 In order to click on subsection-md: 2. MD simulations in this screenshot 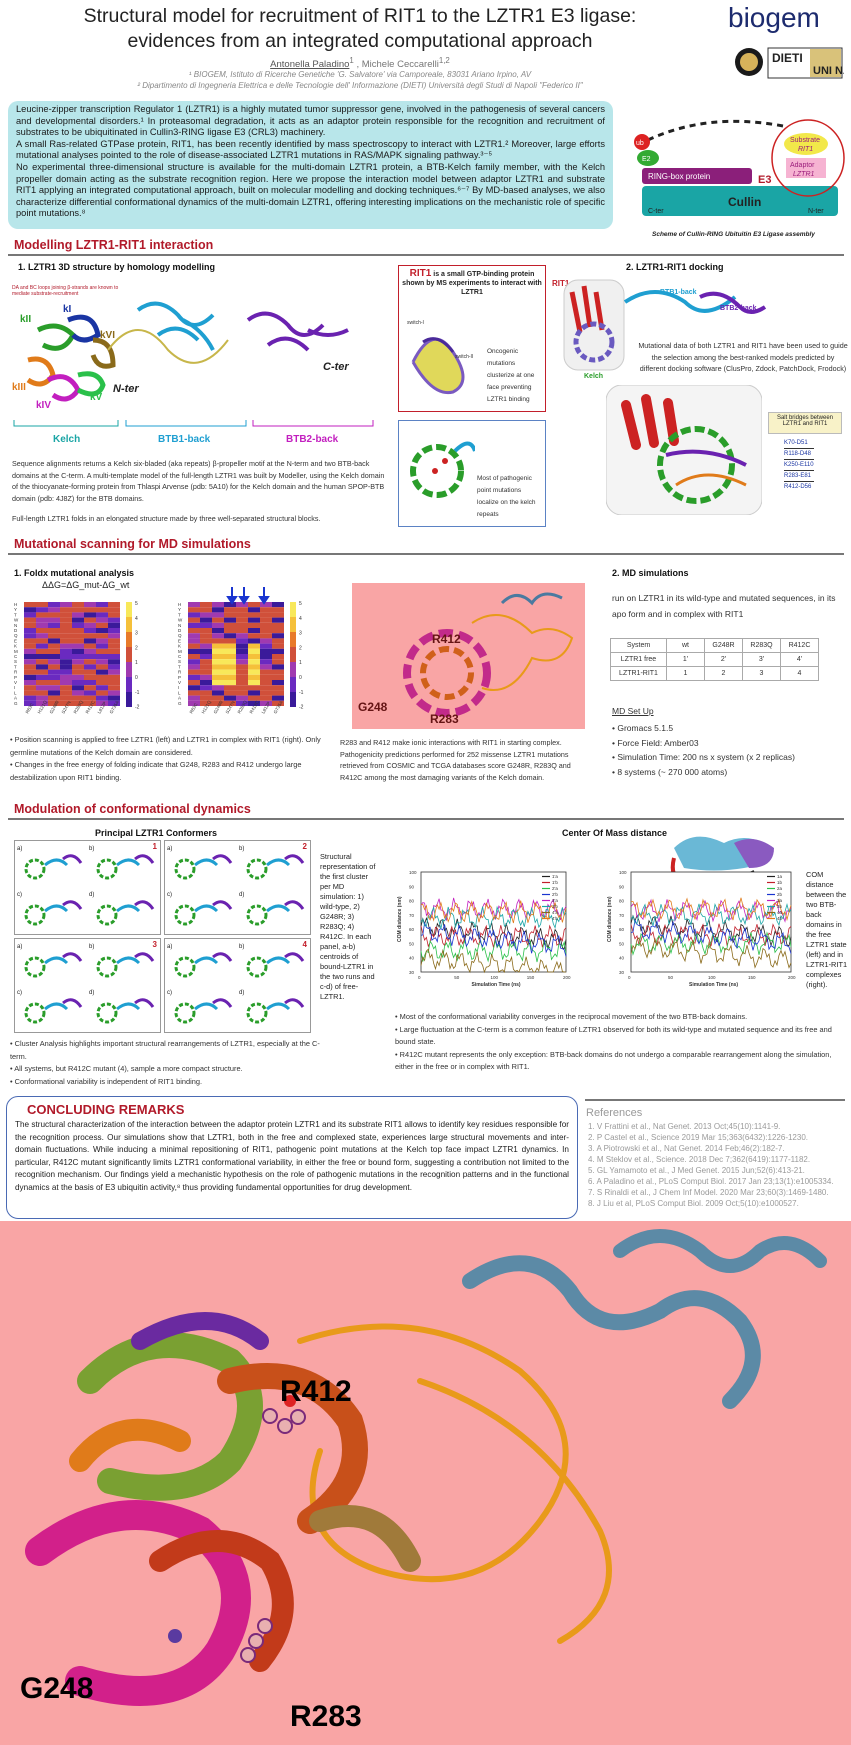, I will do `click(650, 573)`.